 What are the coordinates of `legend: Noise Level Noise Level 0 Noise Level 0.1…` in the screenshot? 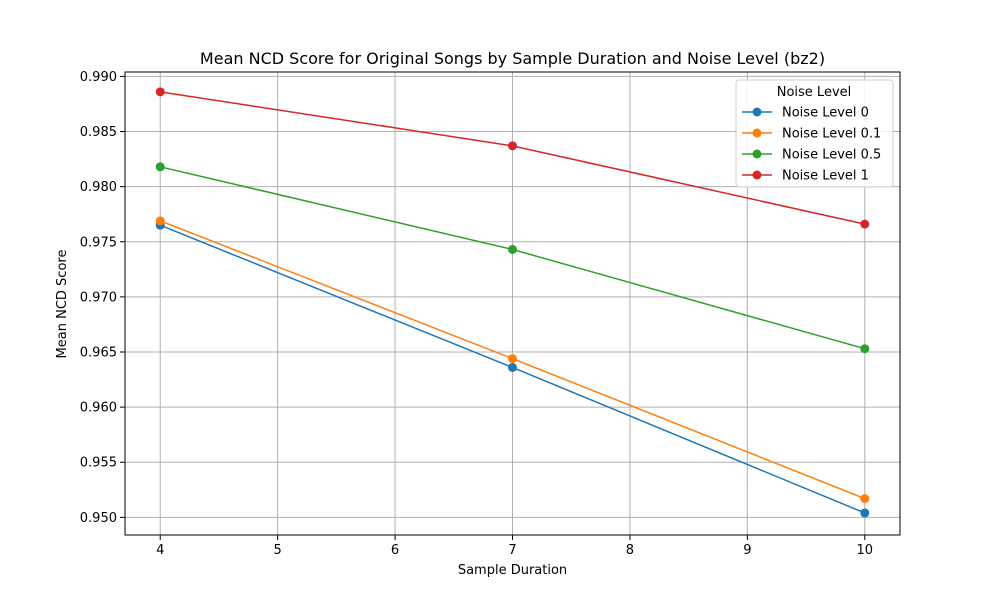 It's located at (814, 133).